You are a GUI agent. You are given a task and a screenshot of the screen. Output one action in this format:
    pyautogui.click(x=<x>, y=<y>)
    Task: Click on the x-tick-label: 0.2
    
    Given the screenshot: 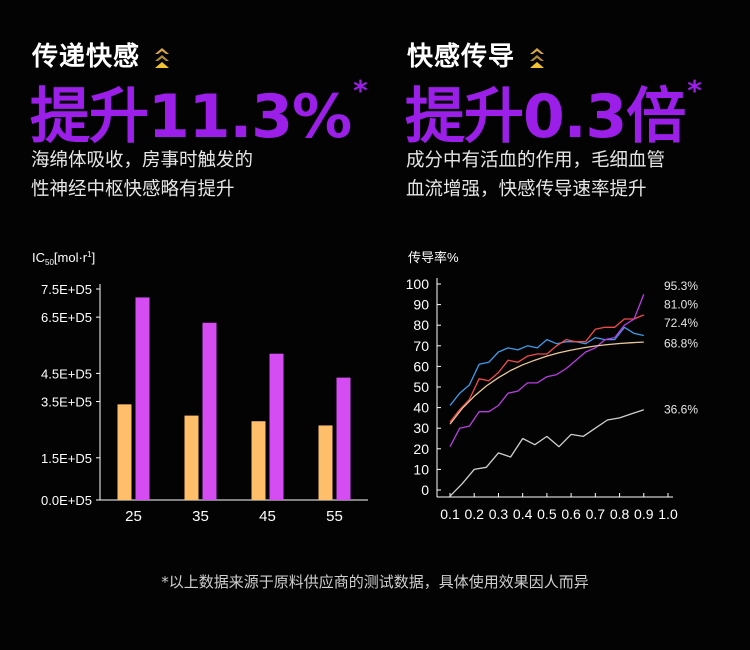 What is the action you would take?
    pyautogui.click(x=474, y=514)
    